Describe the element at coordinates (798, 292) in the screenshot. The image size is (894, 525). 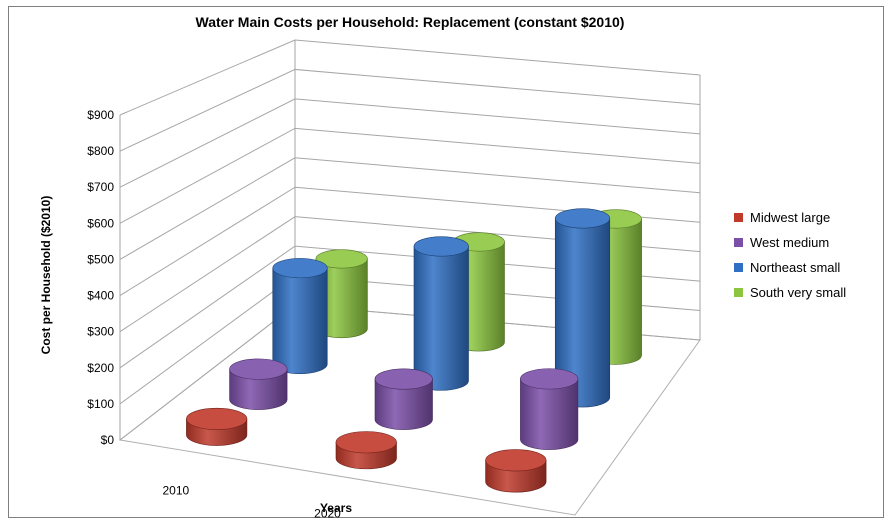
I see `legend-label: South very small` at that location.